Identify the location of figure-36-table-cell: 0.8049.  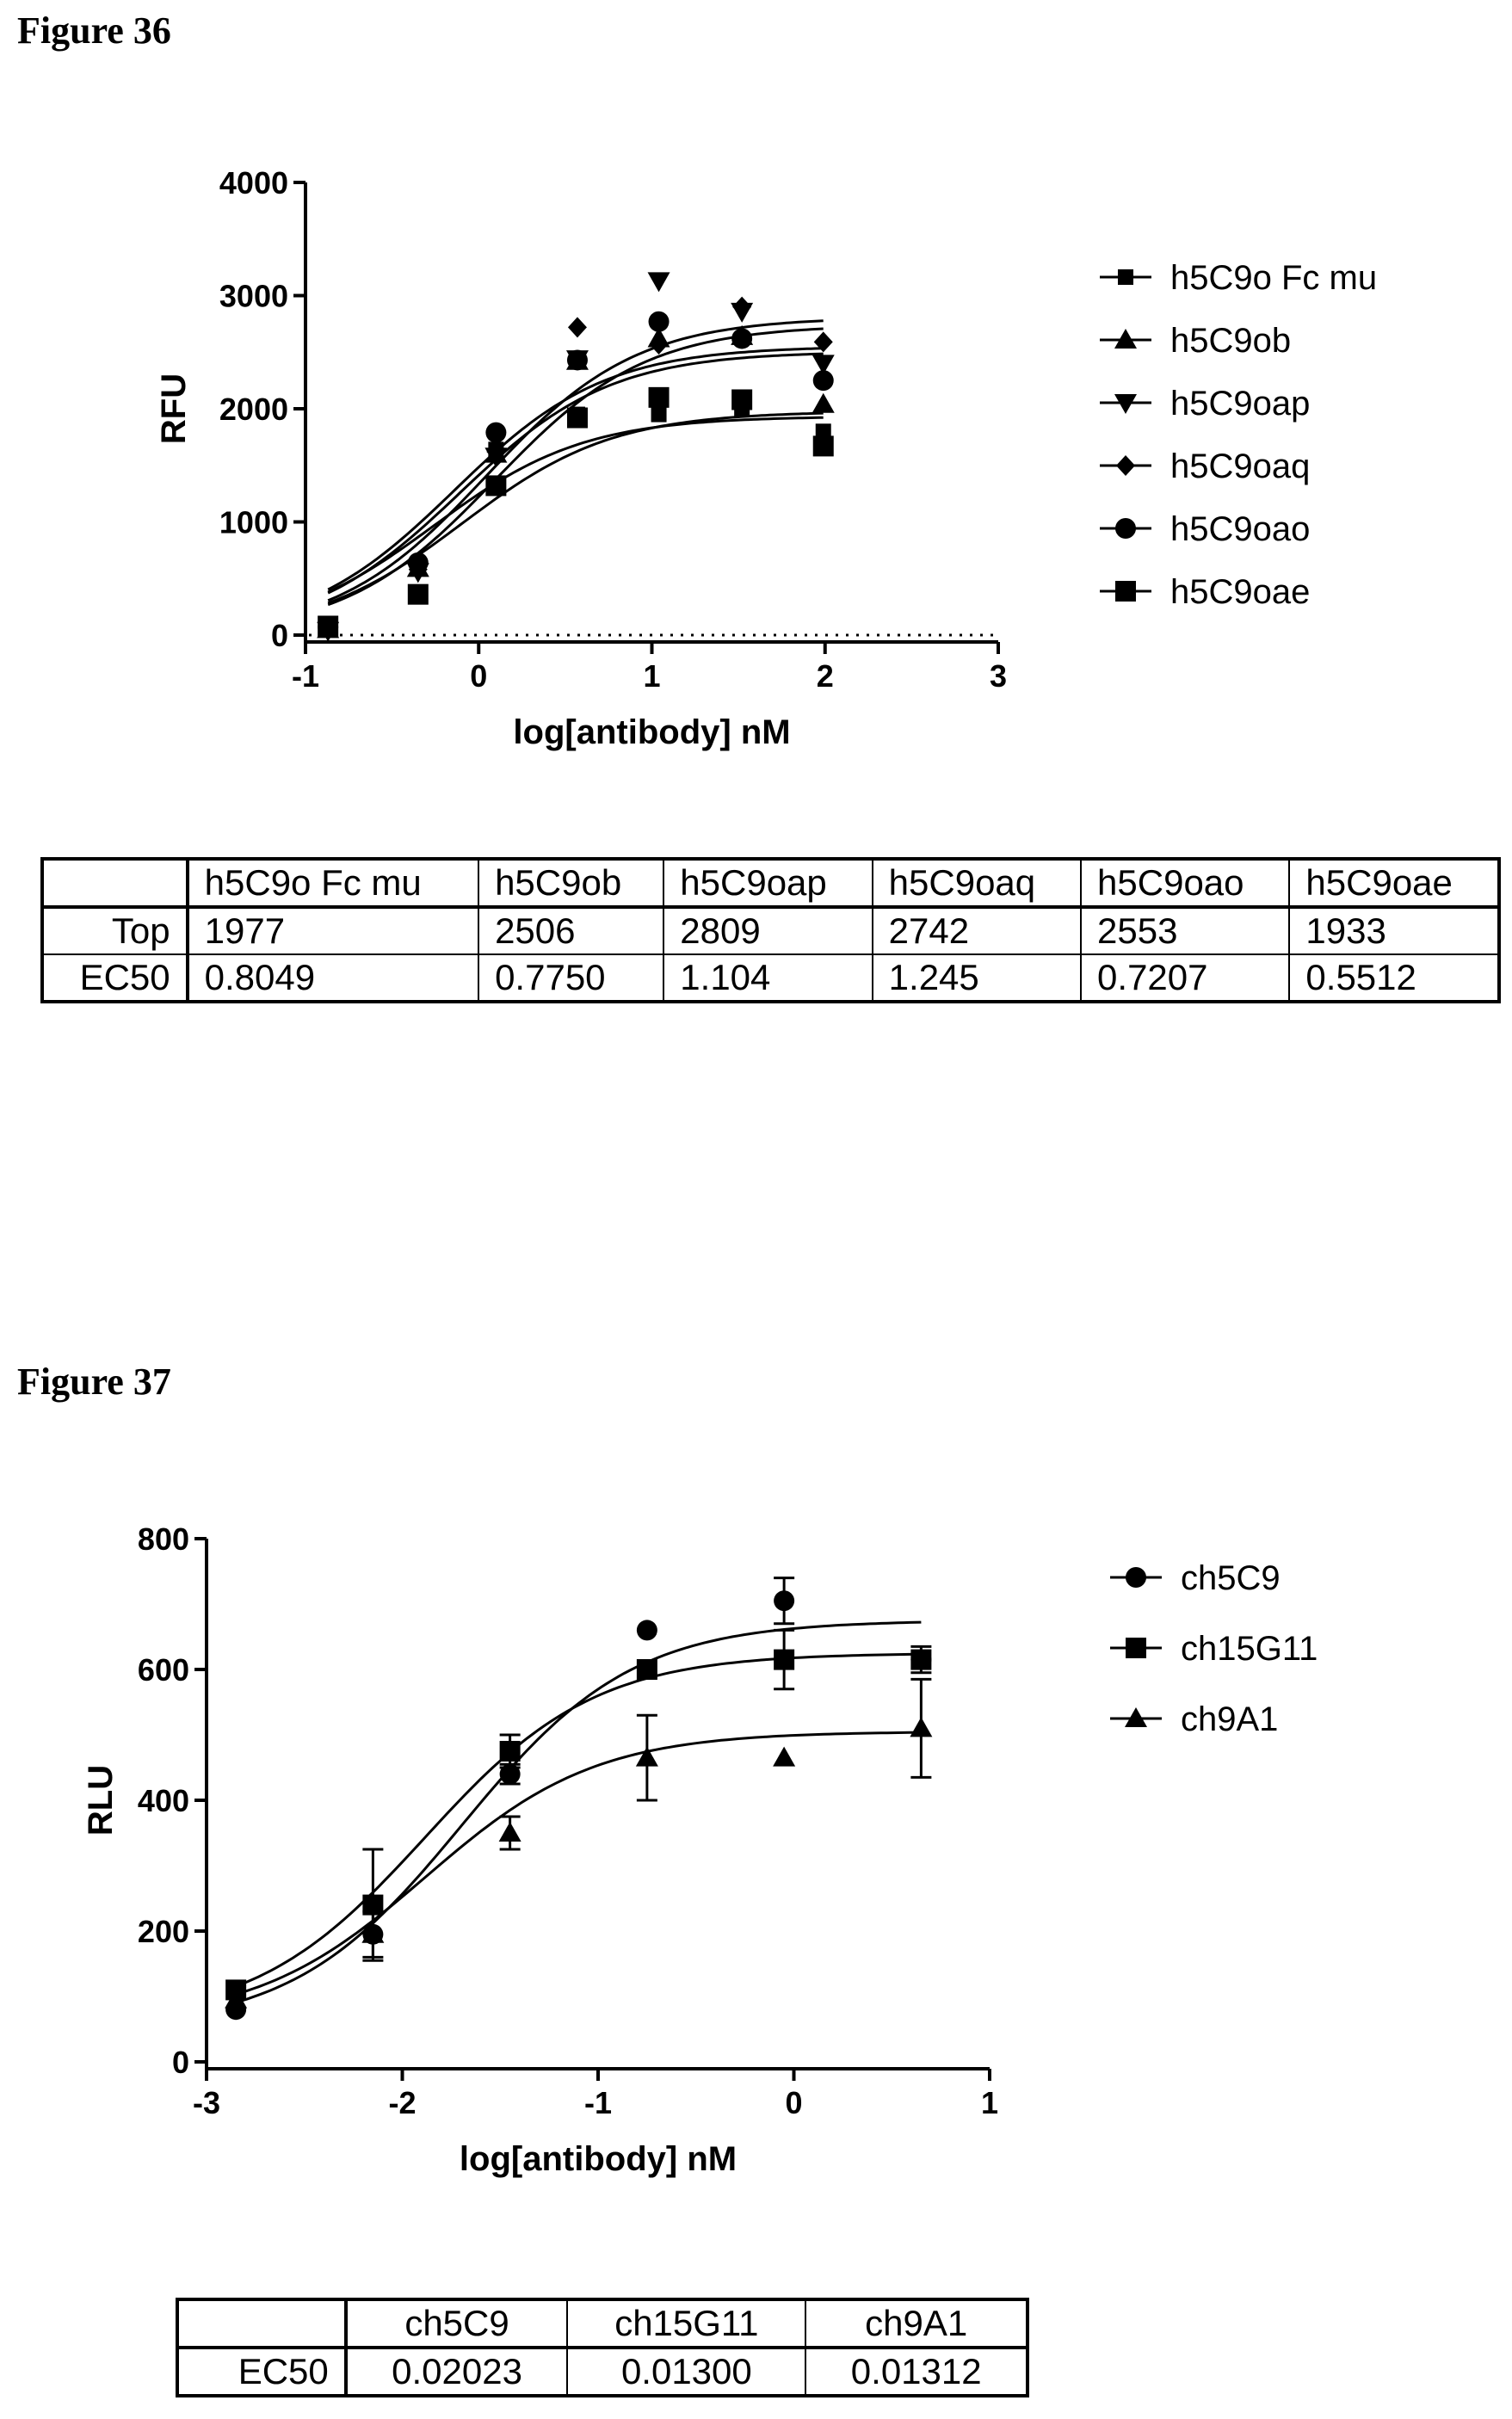
(333, 978).